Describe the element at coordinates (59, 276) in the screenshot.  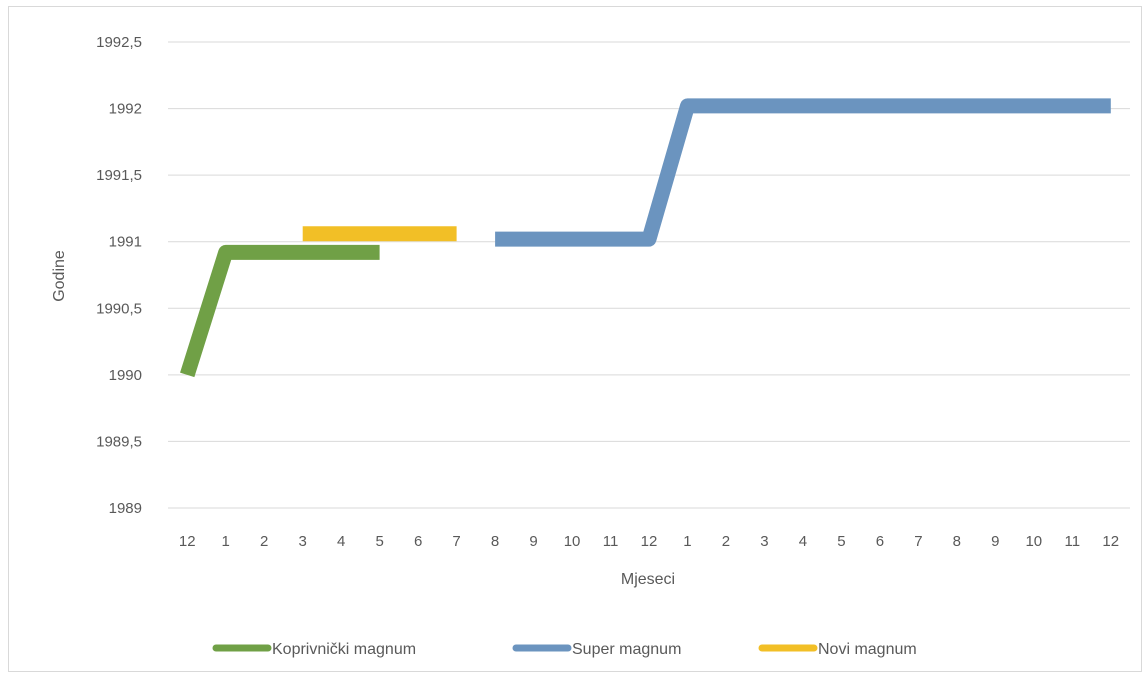
I see `y-axis-title: Godine` at that location.